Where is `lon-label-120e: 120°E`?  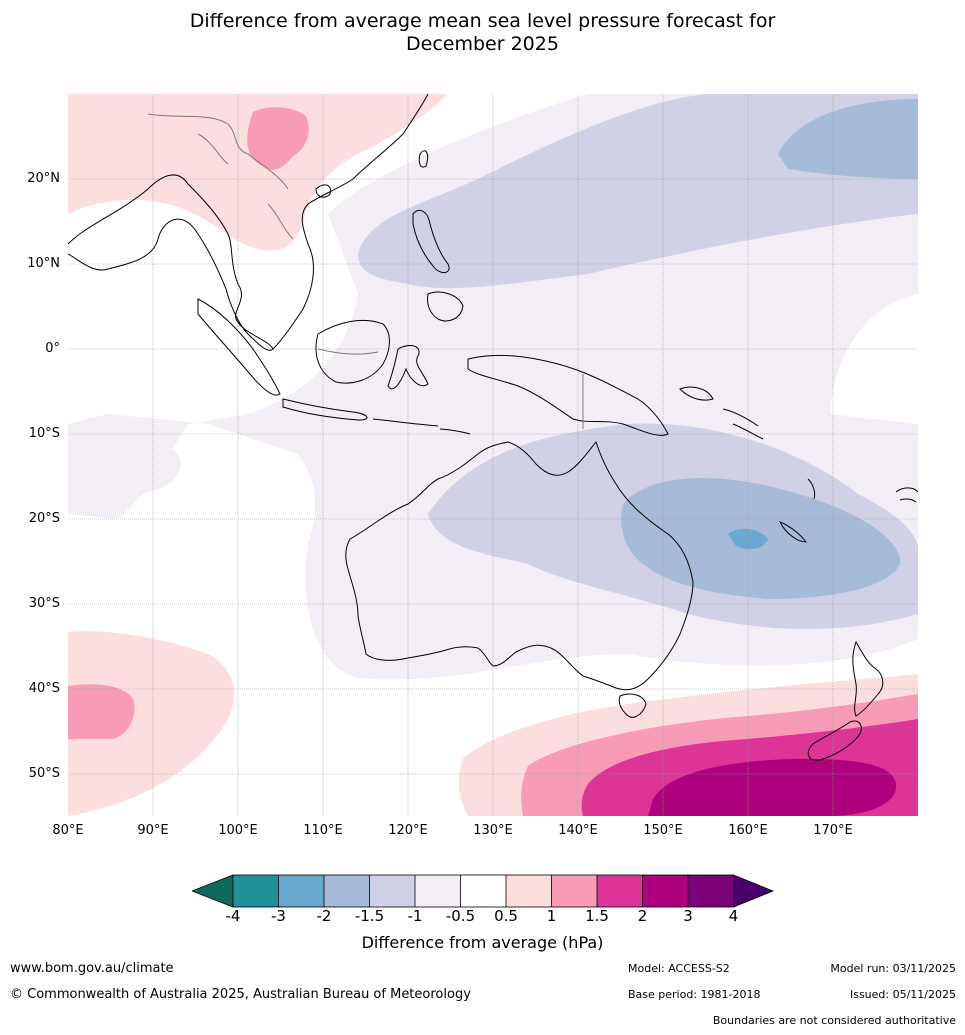
lon-label-120e: 120°E is located at coordinates (408, 830).